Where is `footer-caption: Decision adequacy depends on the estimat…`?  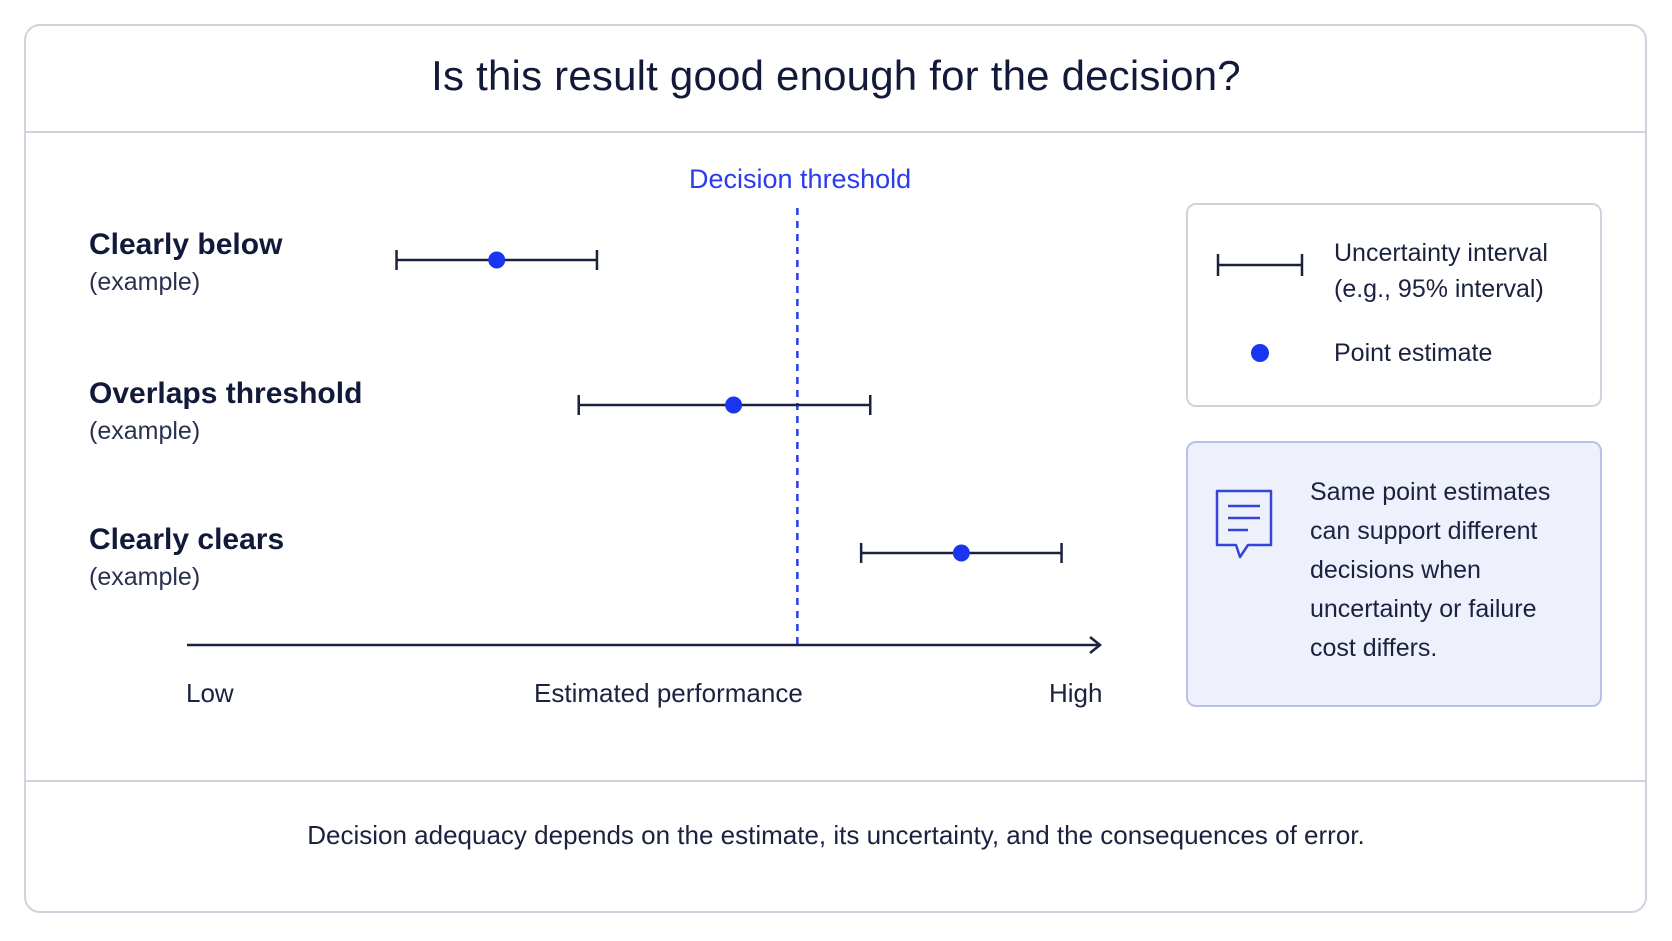 footer-caption: Decision adequacy depends on the estimat… is located at coordinates (836, 835).